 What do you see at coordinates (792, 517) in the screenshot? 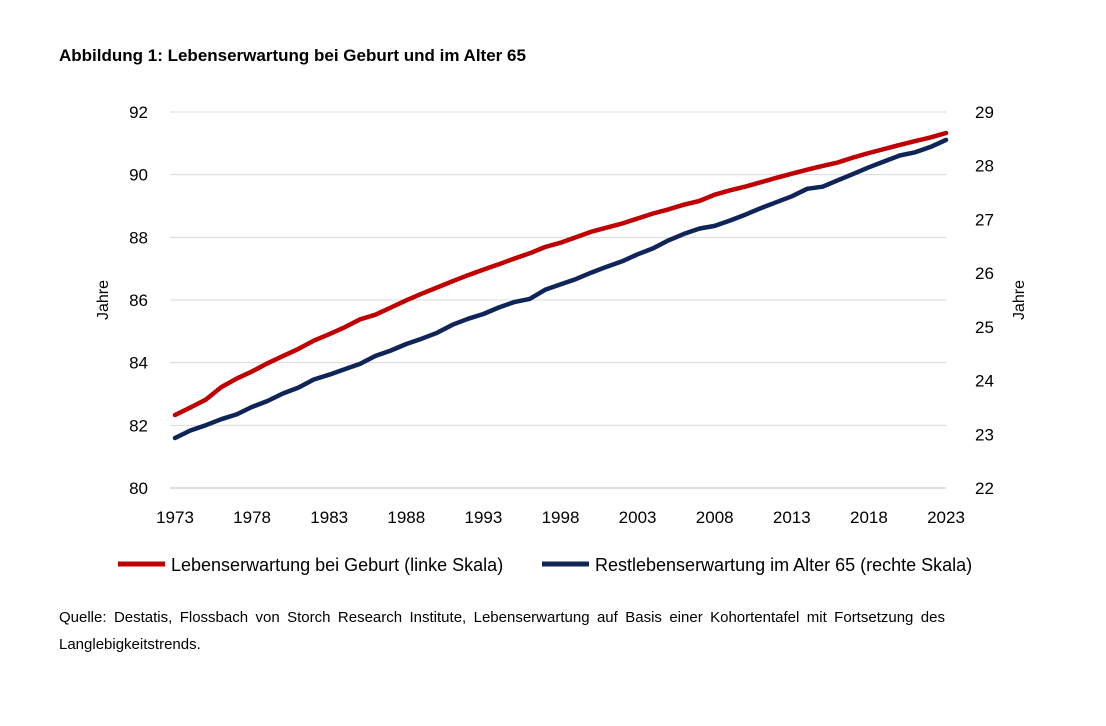
I see `x-tick-label: 2013` at bounding box center [792, 517].